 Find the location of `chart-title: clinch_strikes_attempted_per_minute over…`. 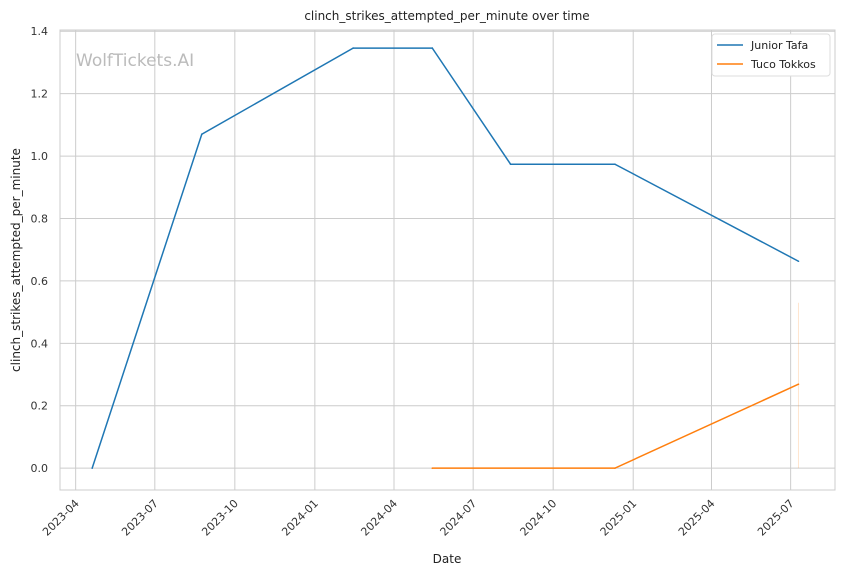

chart-title: clinch_strikes_attempted_per_minute over… is located at coordinates (446, 16).